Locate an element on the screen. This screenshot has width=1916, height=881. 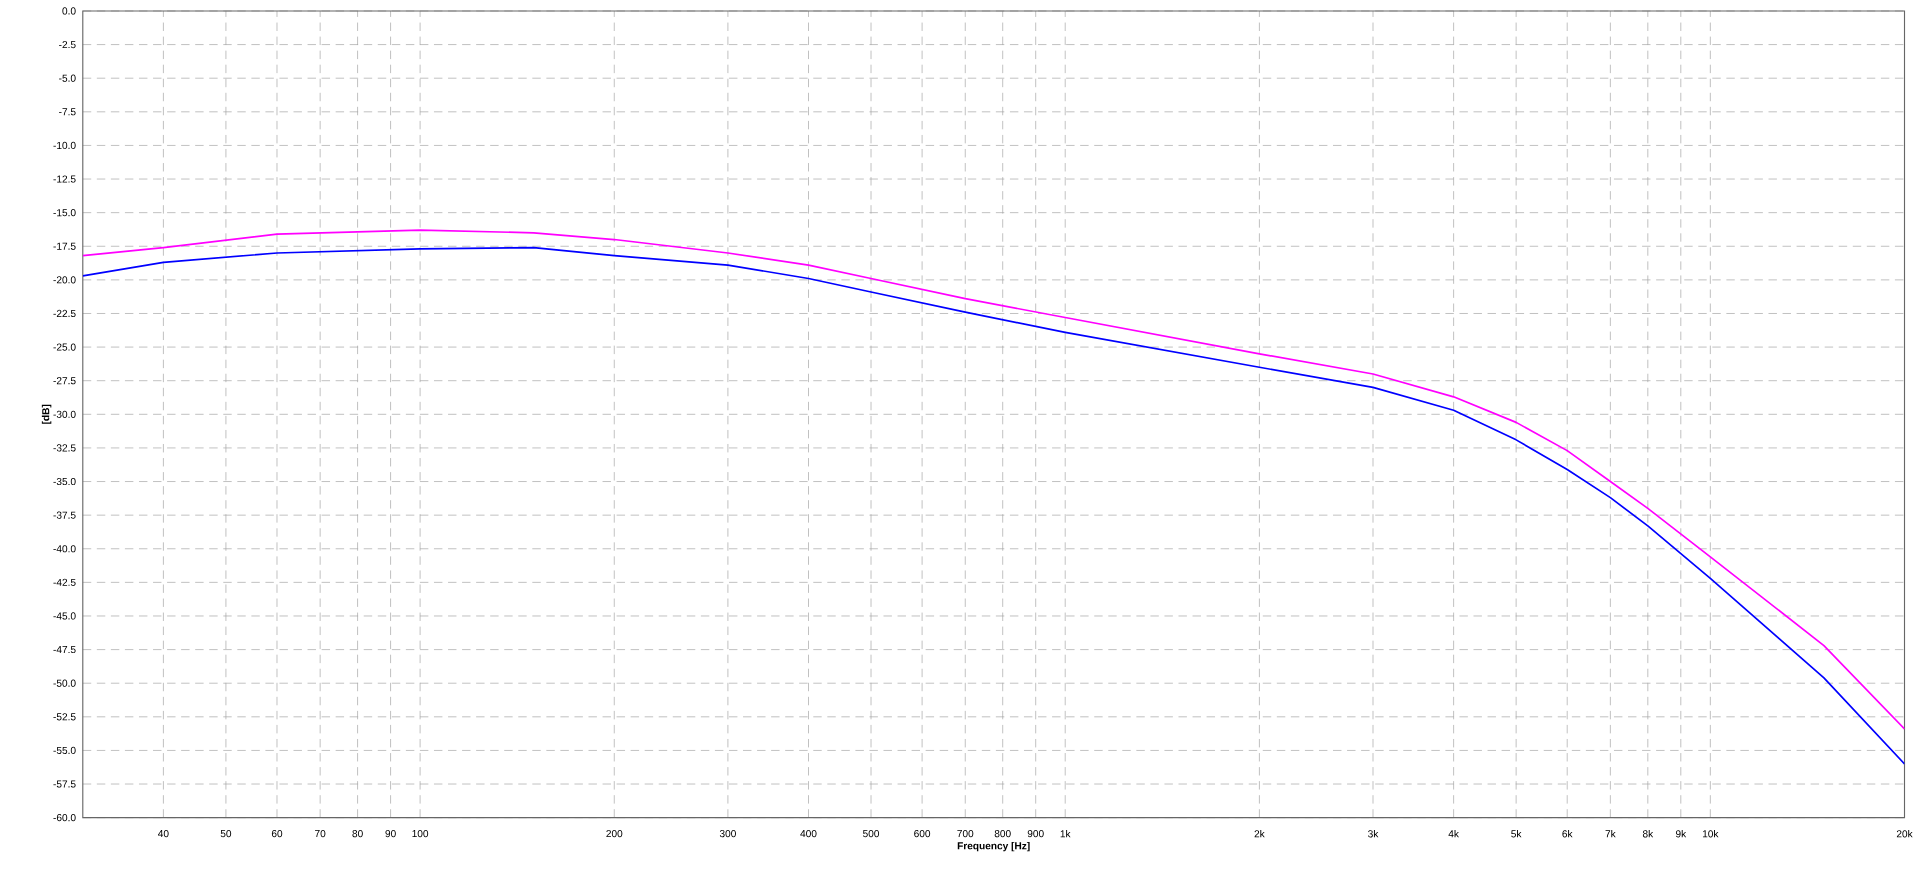
x-tick-label: 70 is located at coordinates (320, 833).